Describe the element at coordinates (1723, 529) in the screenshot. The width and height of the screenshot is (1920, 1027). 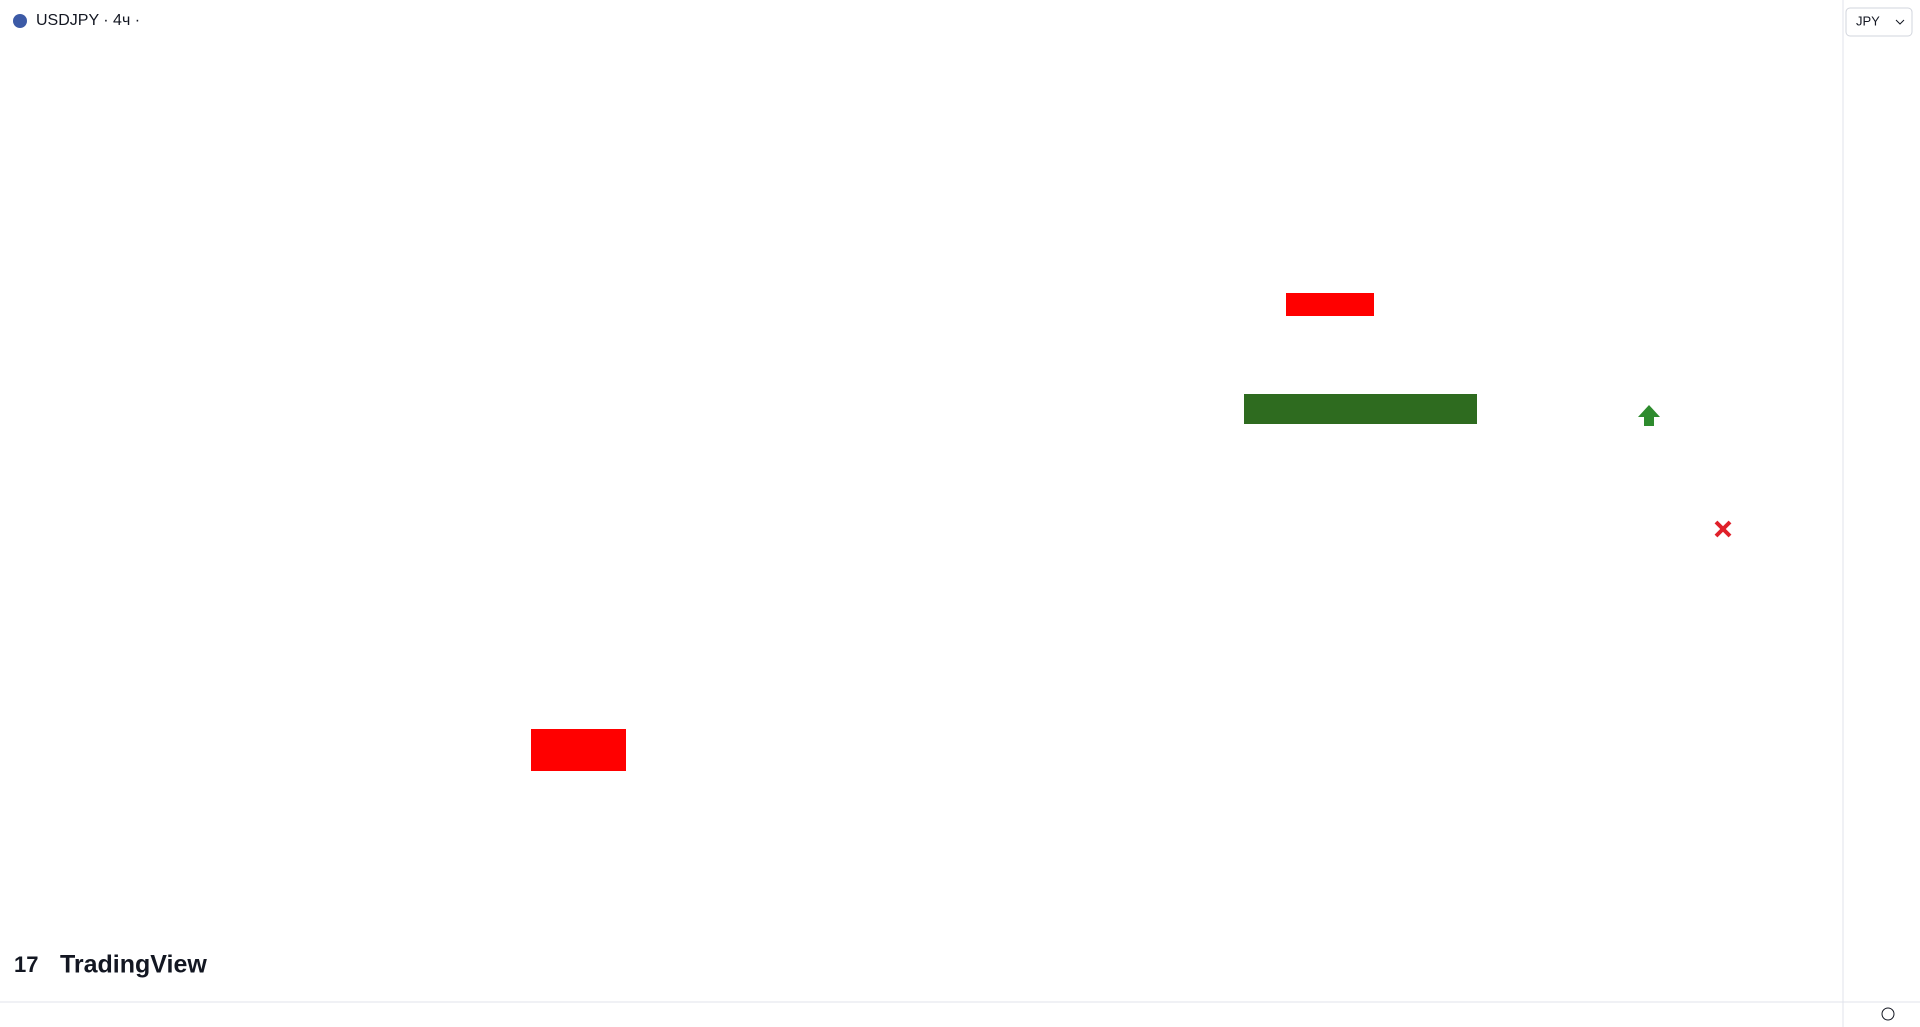
I see `stop-mark` at that location.